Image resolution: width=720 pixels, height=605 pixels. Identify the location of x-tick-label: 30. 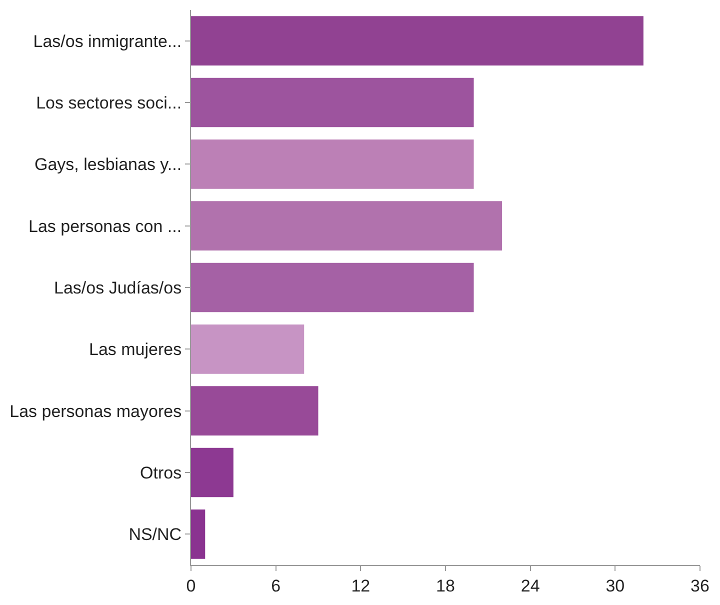
(615, 586).